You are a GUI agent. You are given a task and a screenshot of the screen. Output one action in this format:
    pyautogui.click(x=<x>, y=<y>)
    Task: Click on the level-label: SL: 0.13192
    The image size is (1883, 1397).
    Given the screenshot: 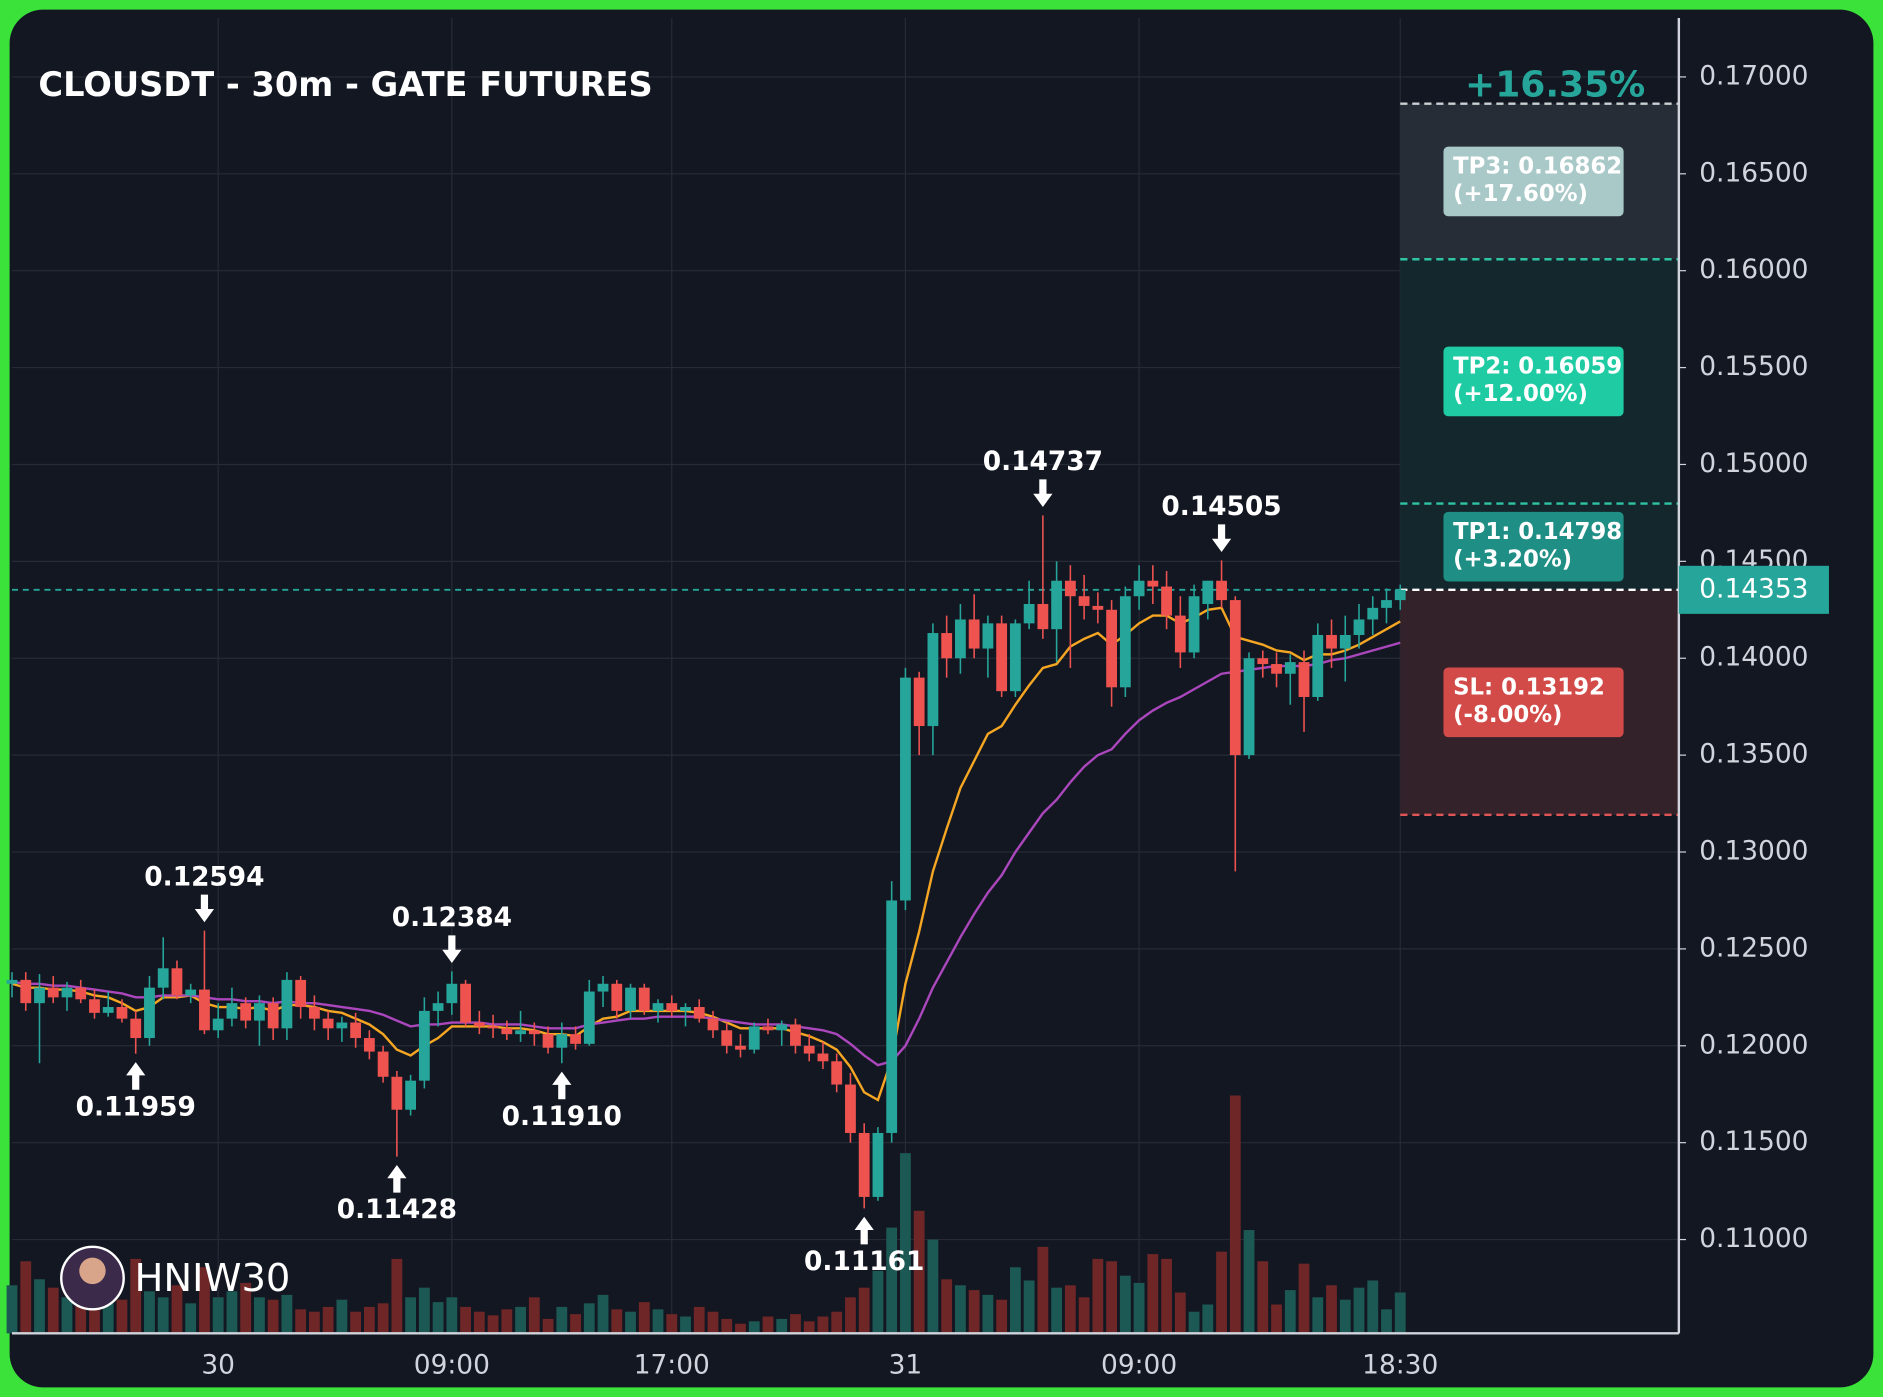 What is the action you would take?
    pyautogui.click(x=1529, y=687)
    